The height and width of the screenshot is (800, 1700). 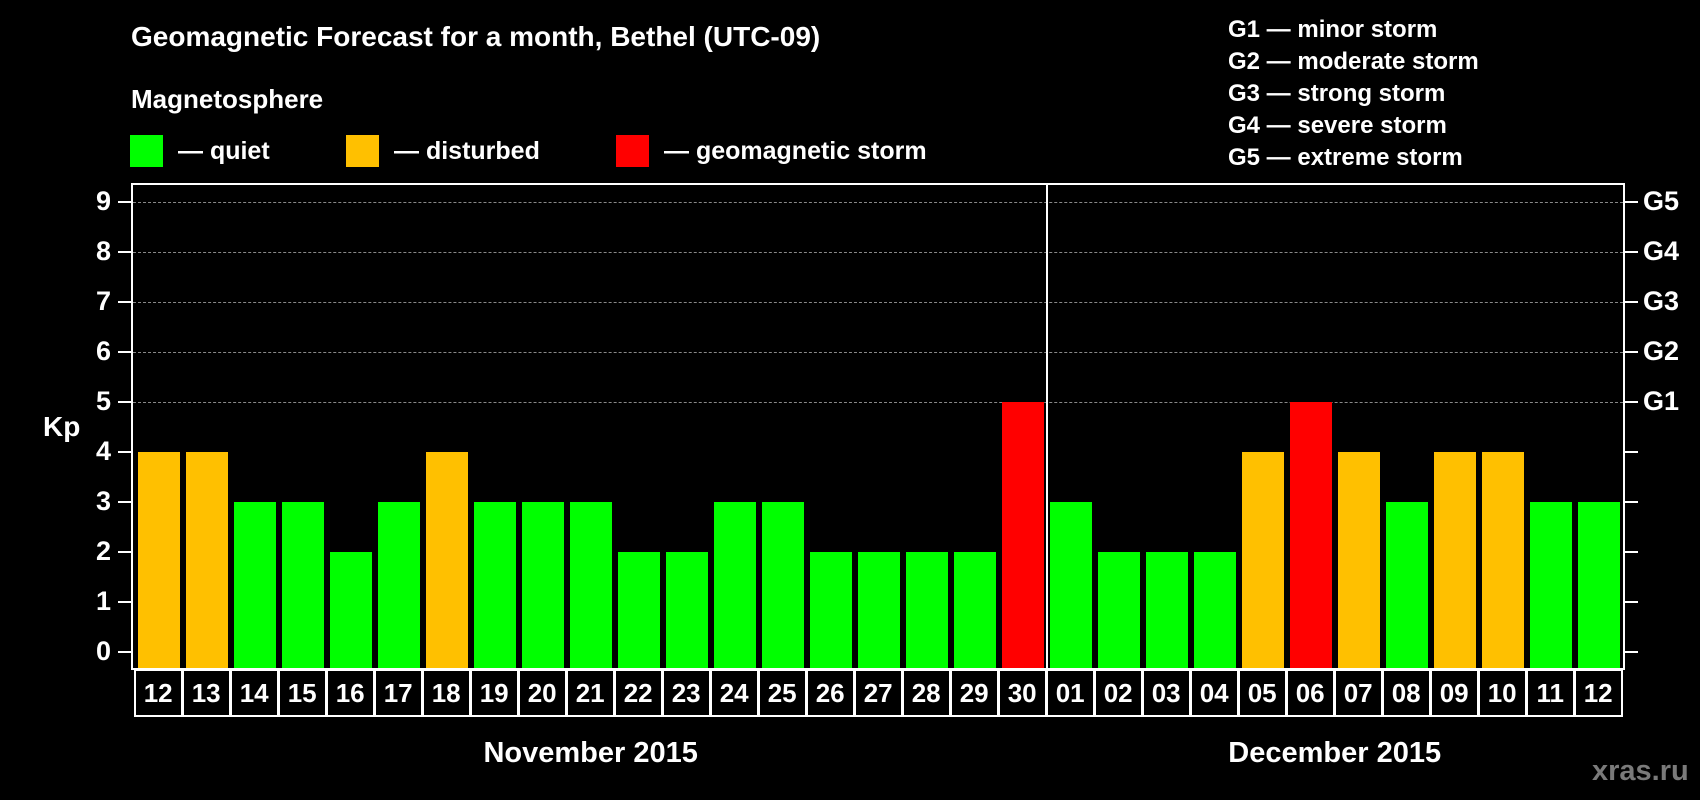 What do you see at coordinates (1358, 693) in the screenshot?
I see `date-cell: 07` at bounding box center [1358, 693].